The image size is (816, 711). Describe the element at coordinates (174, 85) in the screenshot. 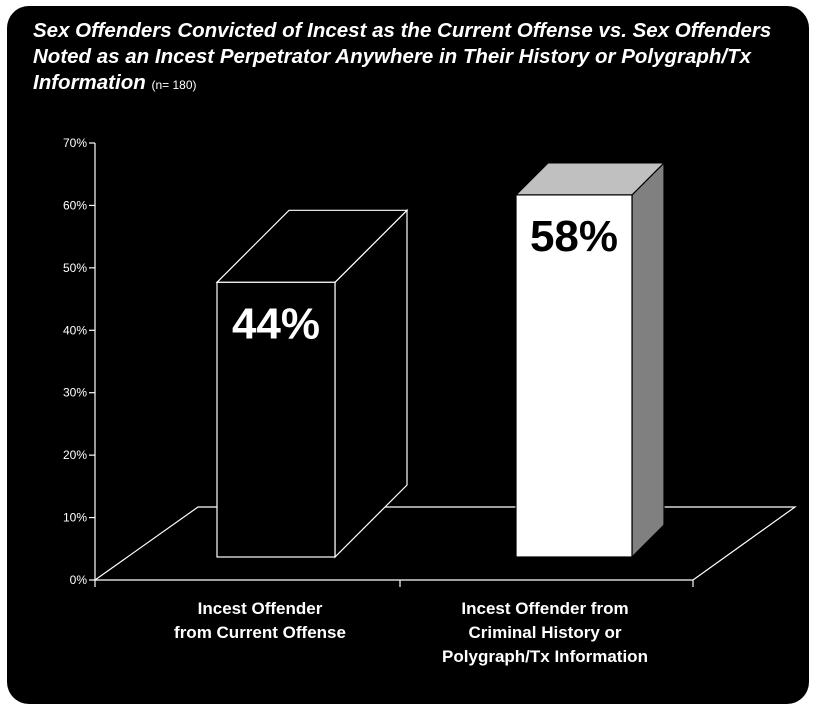

I see `sample-size: (n= 180)` at that location.